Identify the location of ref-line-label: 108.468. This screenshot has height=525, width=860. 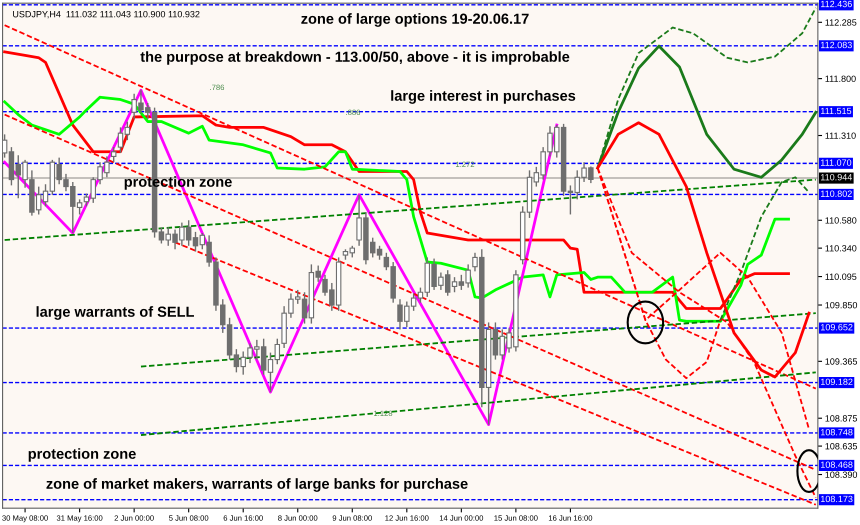
(836, 465).